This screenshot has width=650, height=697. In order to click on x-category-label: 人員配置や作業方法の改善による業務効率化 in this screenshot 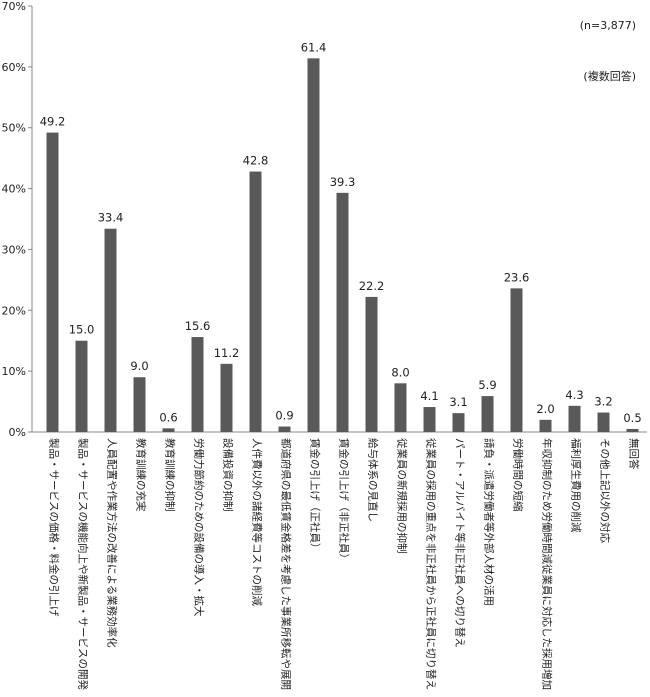, I will do `click(112, 543)`.